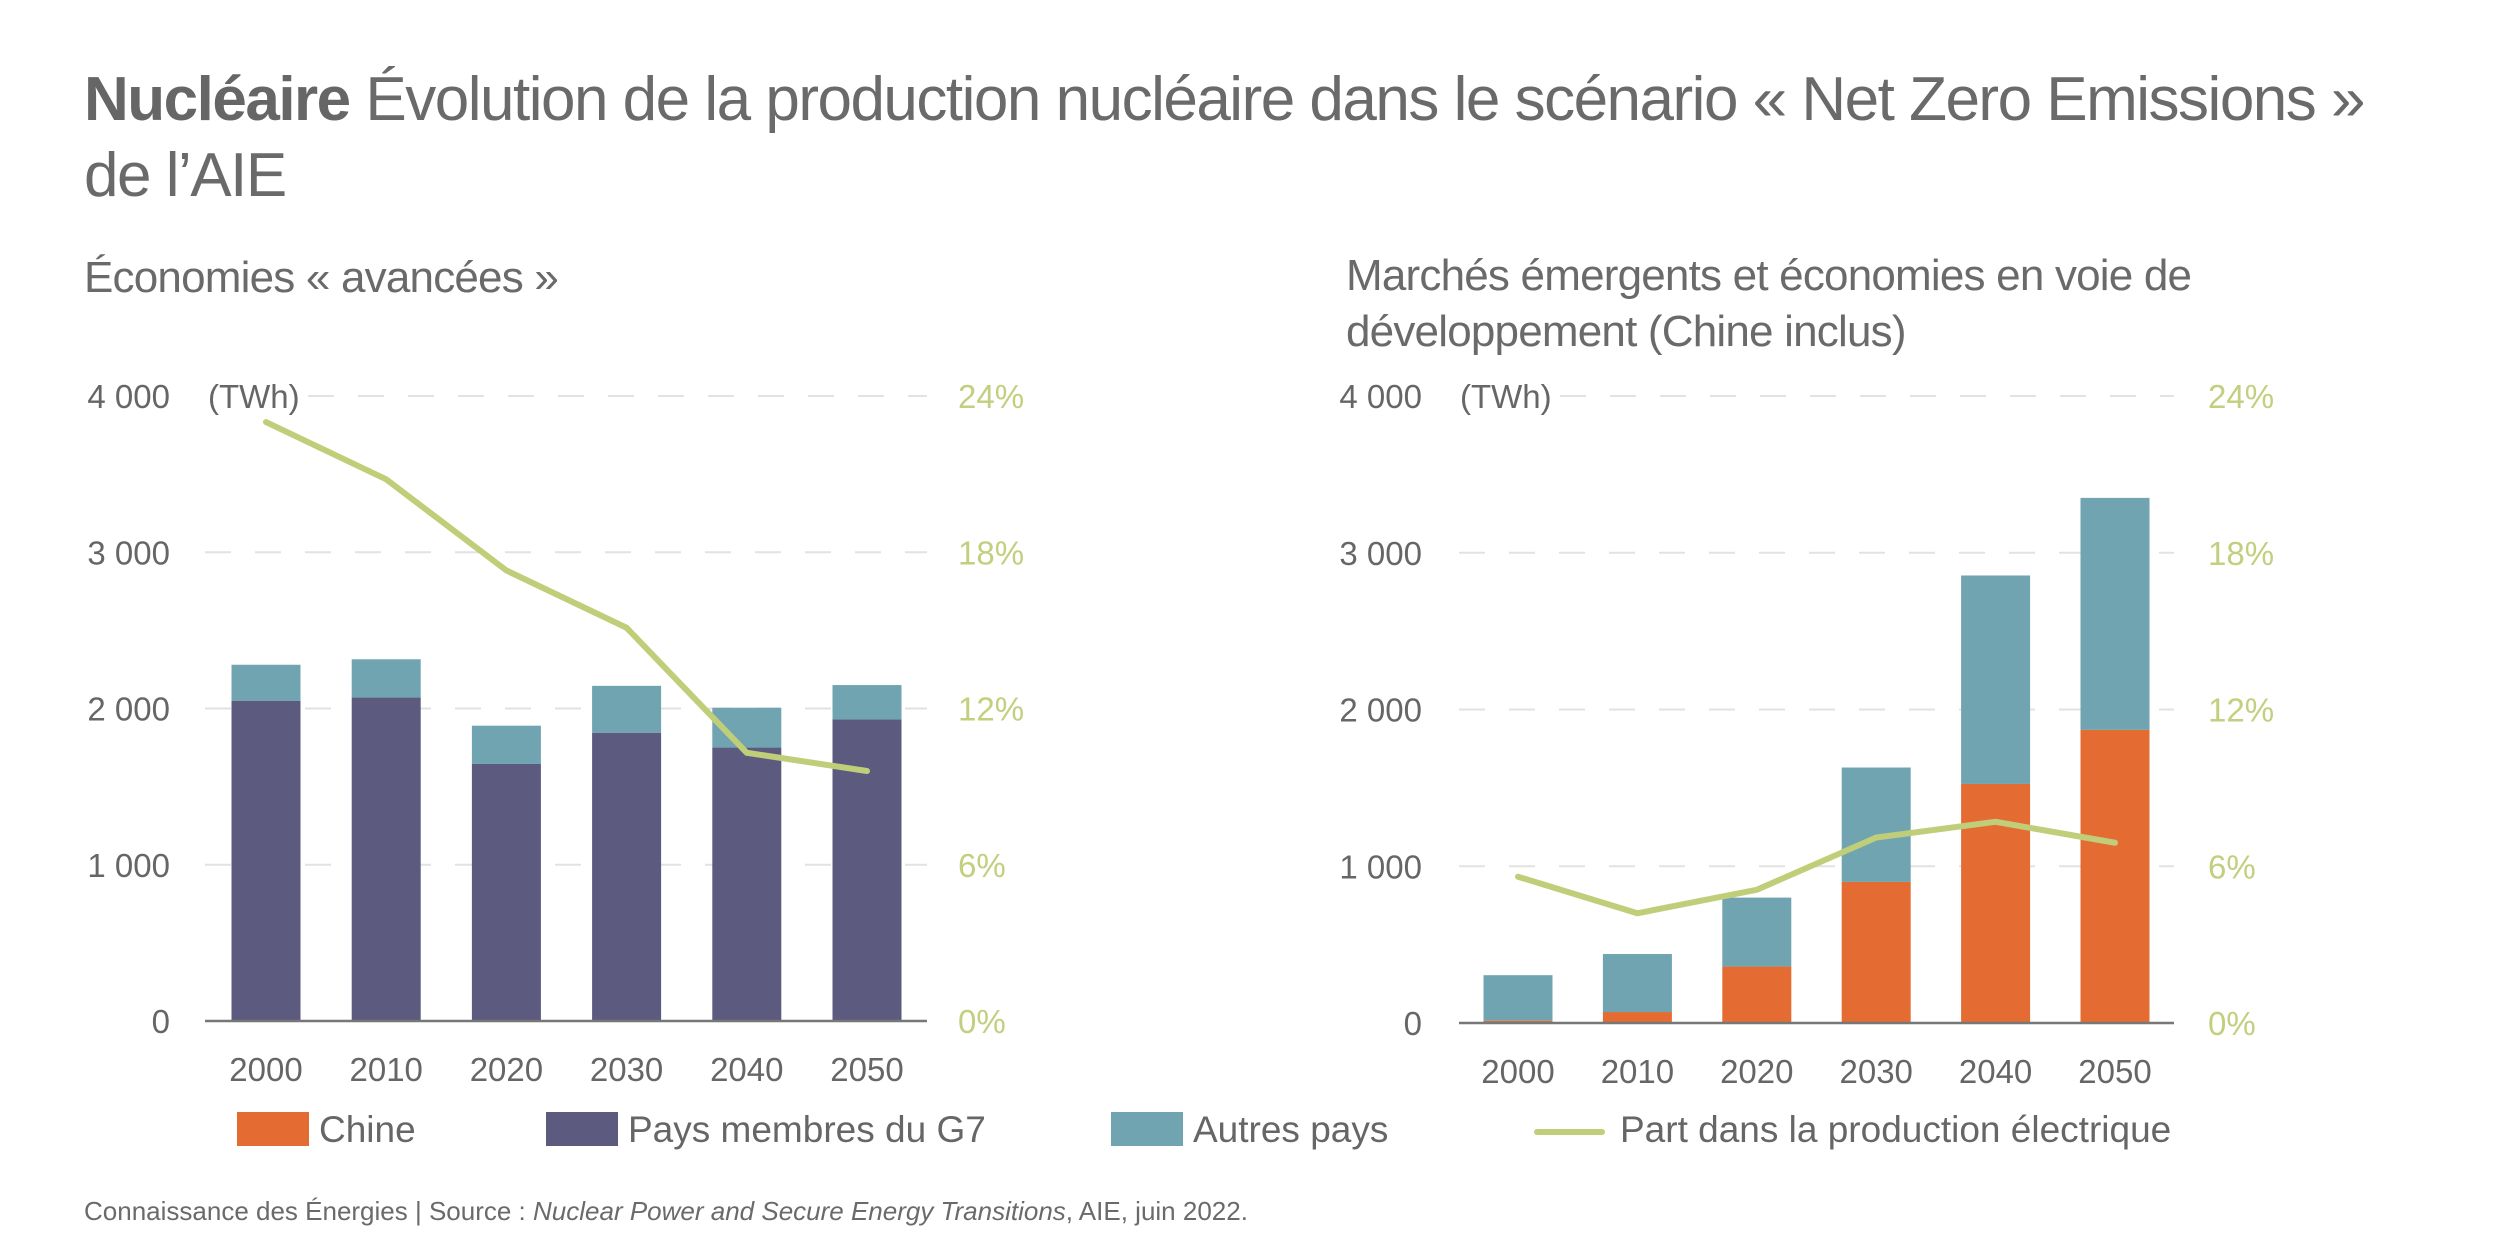 This screenshot has width=2500, height=1250. I want to click on source-suffix: , AIE, juin 2022., so click(1156, 1211).